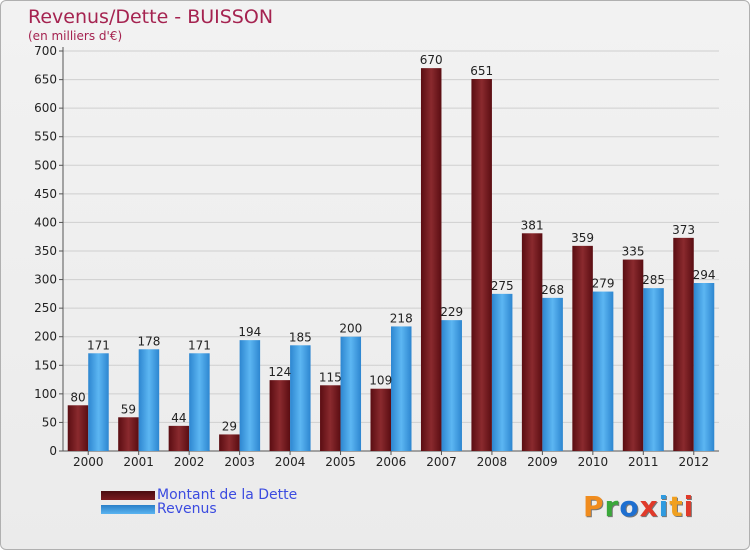  I want to click on data-label-revenus-2012: 294, so click(704, 275).